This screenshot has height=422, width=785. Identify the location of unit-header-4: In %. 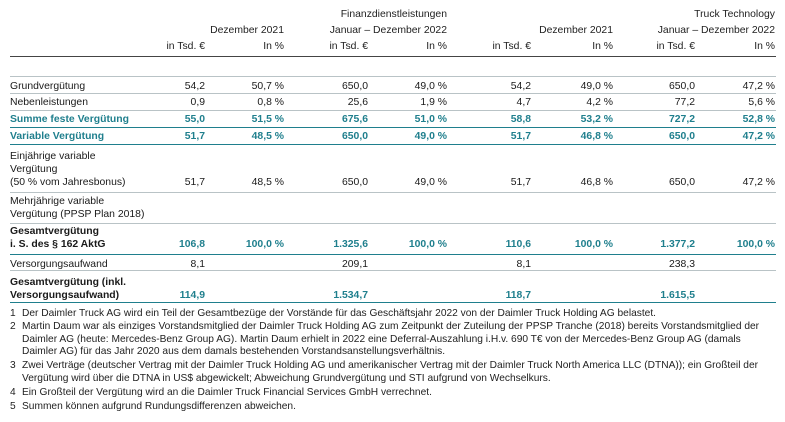
(436, 46).